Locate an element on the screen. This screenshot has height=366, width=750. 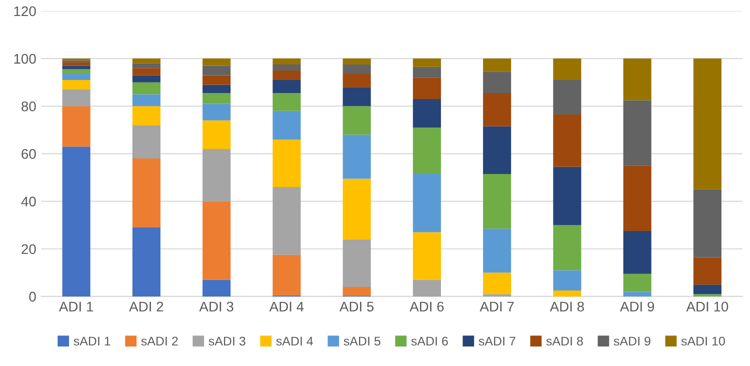
x-tick-label: ADI 8 is located at coordinates (567, 307).